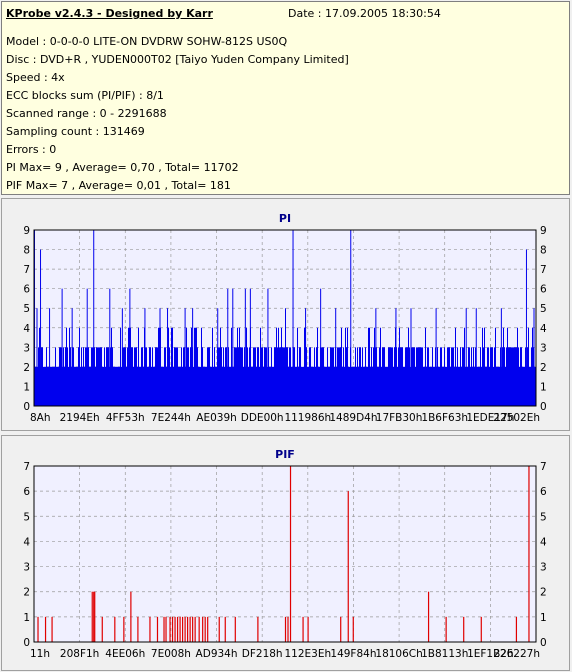  What do you see at coordinates (26, 517) in the screenshot?
I see `pif-ytick-left: 5` at bounding box center [26, 517].